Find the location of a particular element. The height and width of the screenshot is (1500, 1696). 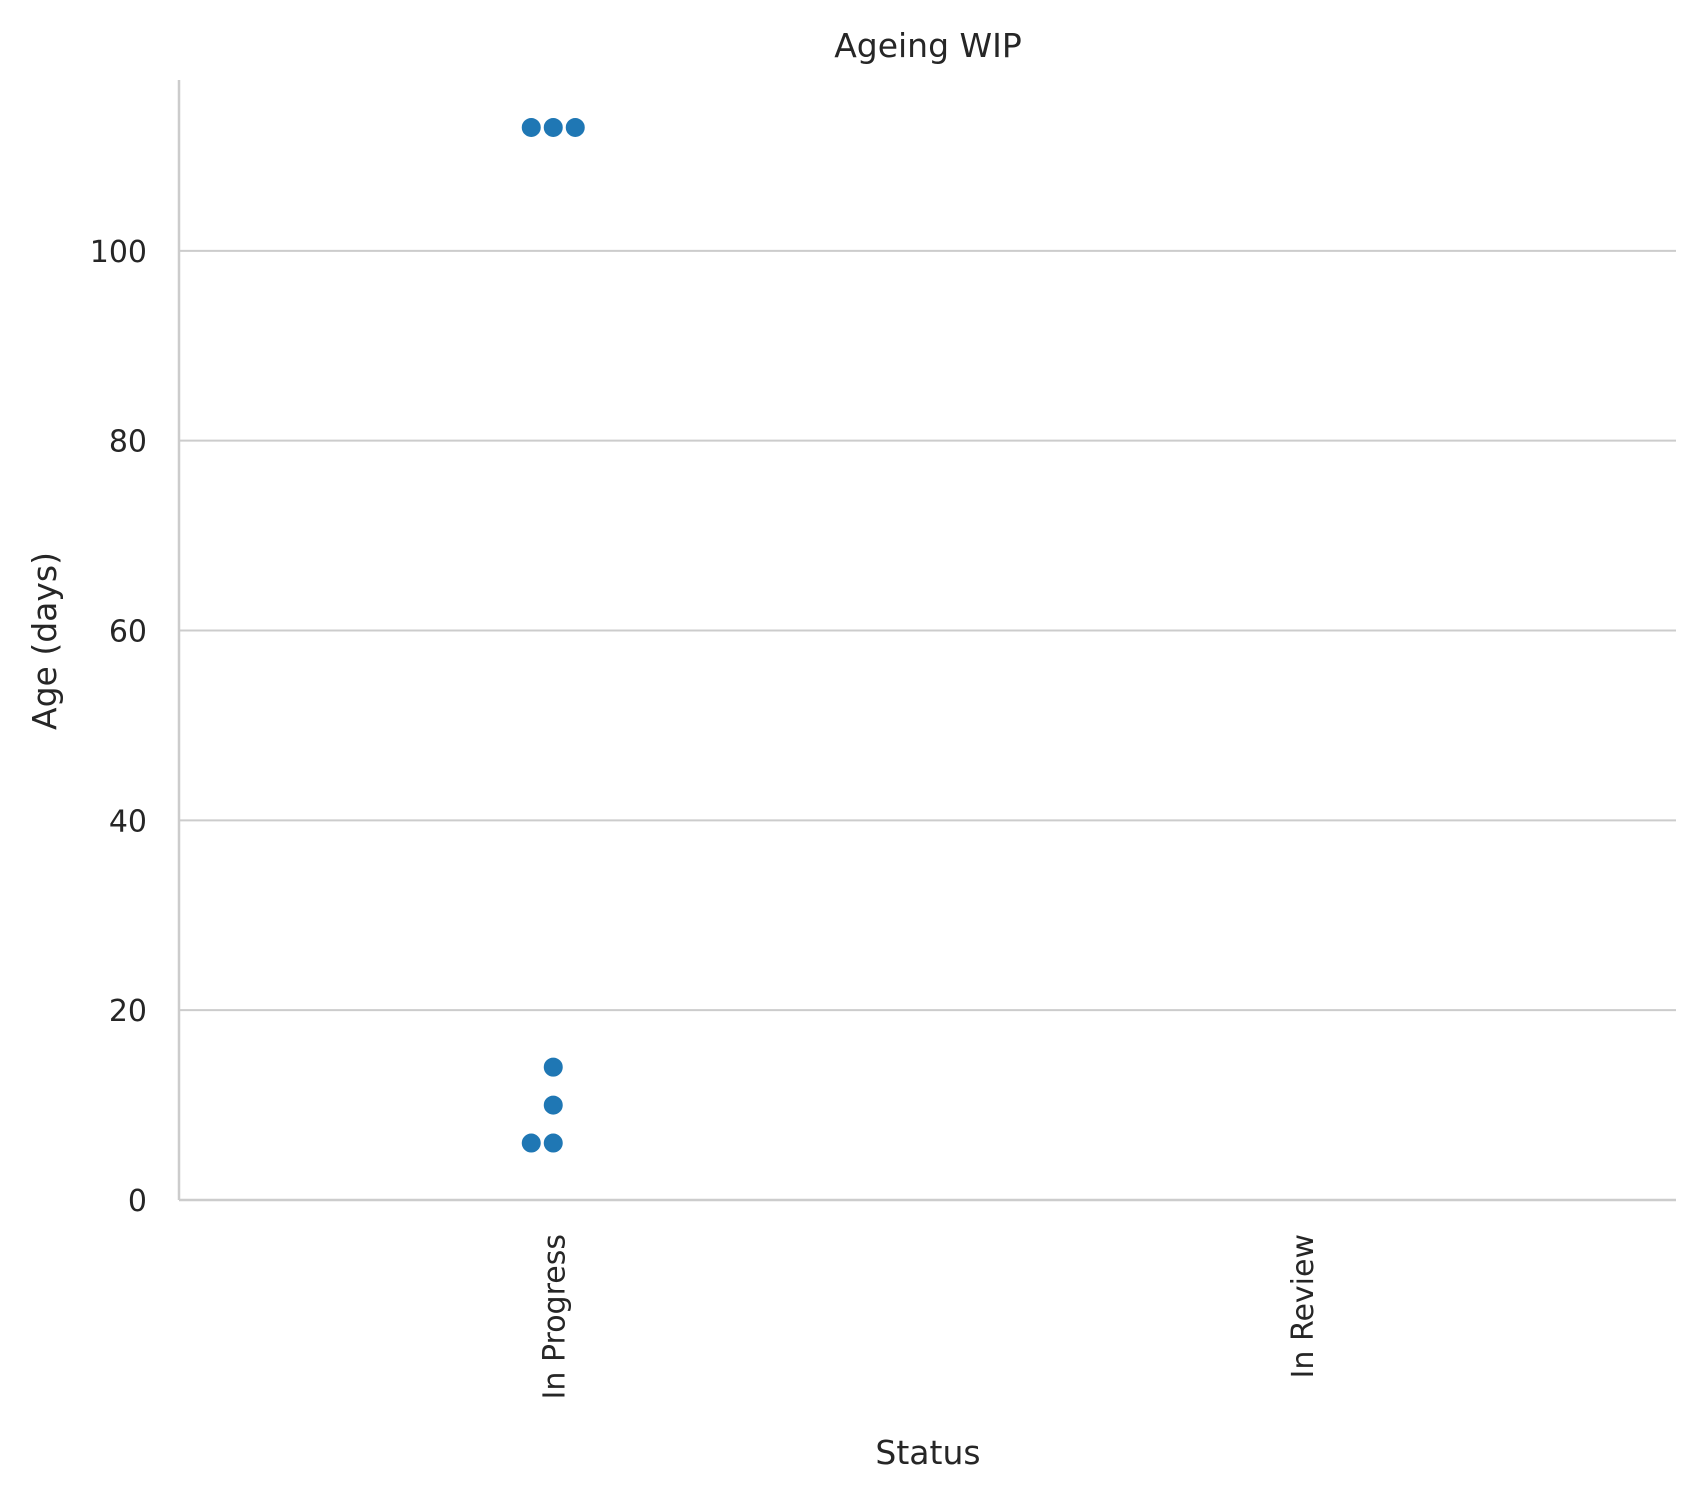

y-tick-label: 20 is located at coordinates (128, 1011).